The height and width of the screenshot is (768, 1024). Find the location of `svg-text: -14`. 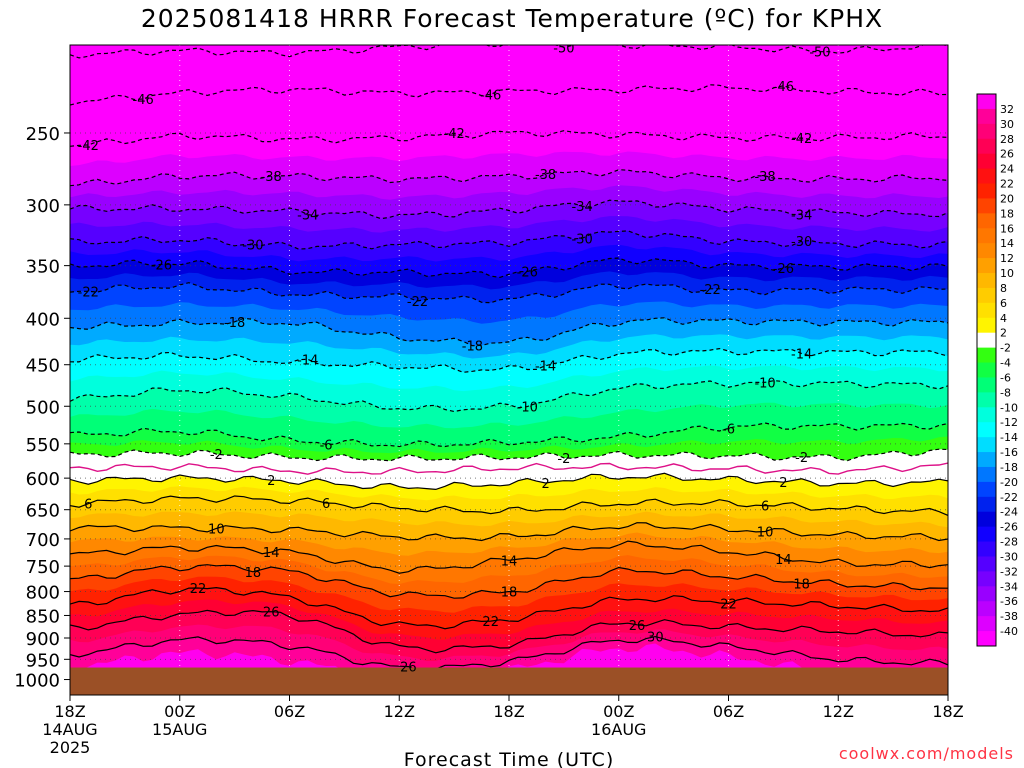

svg-text: -14 is located at coordinates (545, 367).